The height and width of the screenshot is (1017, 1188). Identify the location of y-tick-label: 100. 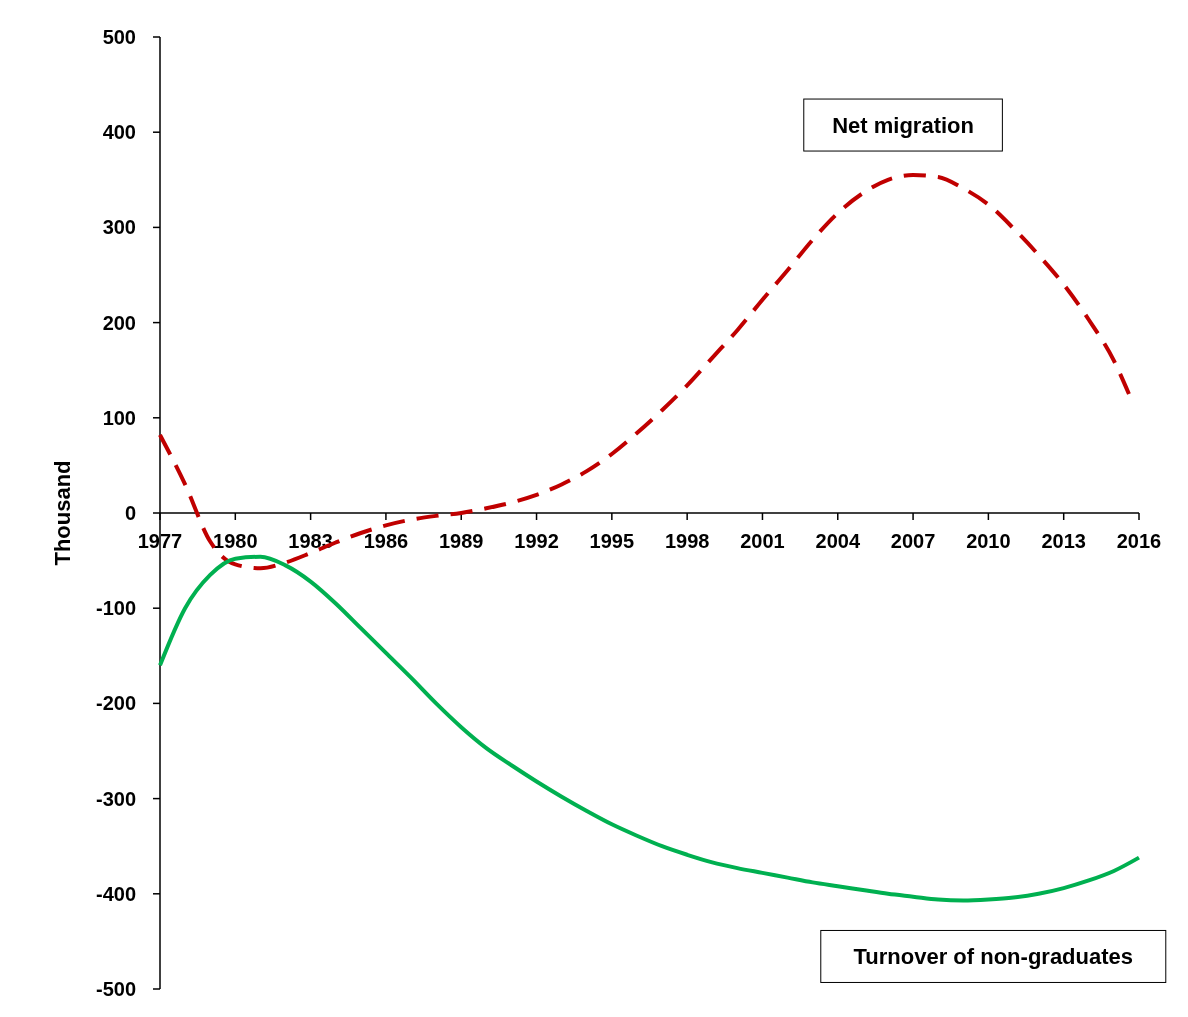
(119, 417).